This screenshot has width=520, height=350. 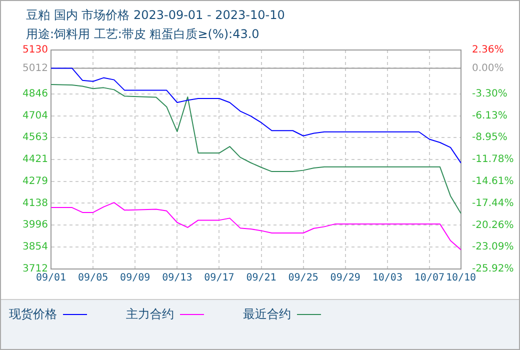 I want to click on x-tick-label: 09/21, so click(x=261, y=278).